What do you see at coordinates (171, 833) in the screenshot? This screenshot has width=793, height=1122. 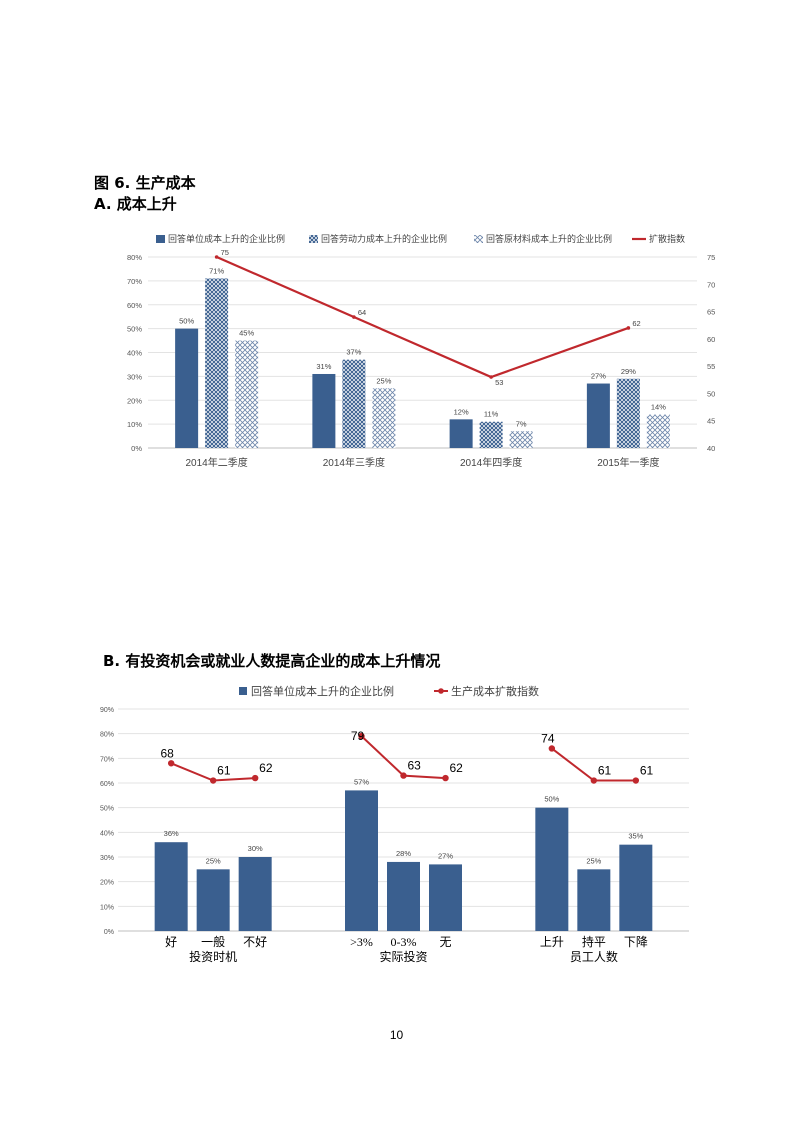 I see `chart-b-bar-label: 36%` at bounding box center [171, 833].